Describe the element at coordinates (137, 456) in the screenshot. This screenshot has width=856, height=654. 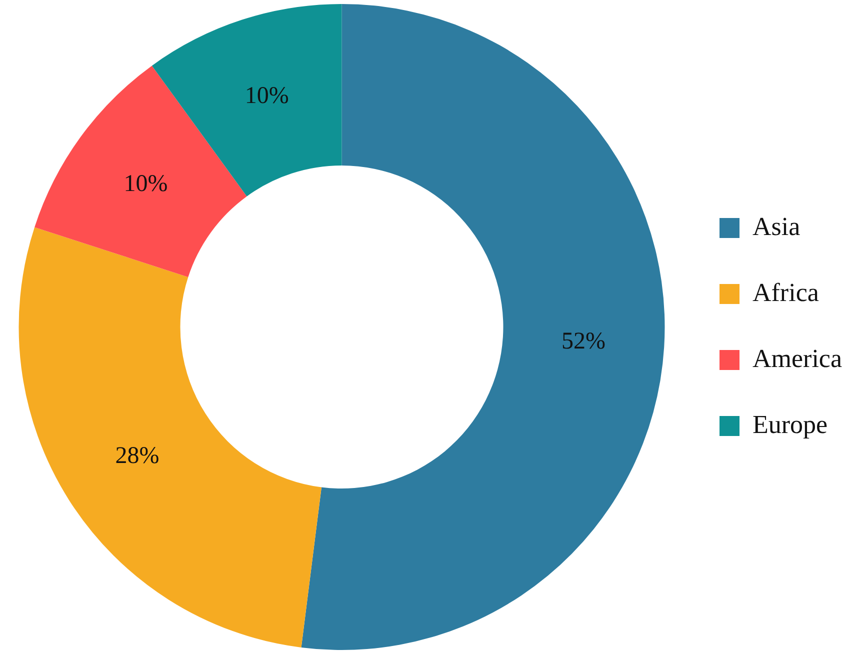
I see `data-label: 28%` at that location.